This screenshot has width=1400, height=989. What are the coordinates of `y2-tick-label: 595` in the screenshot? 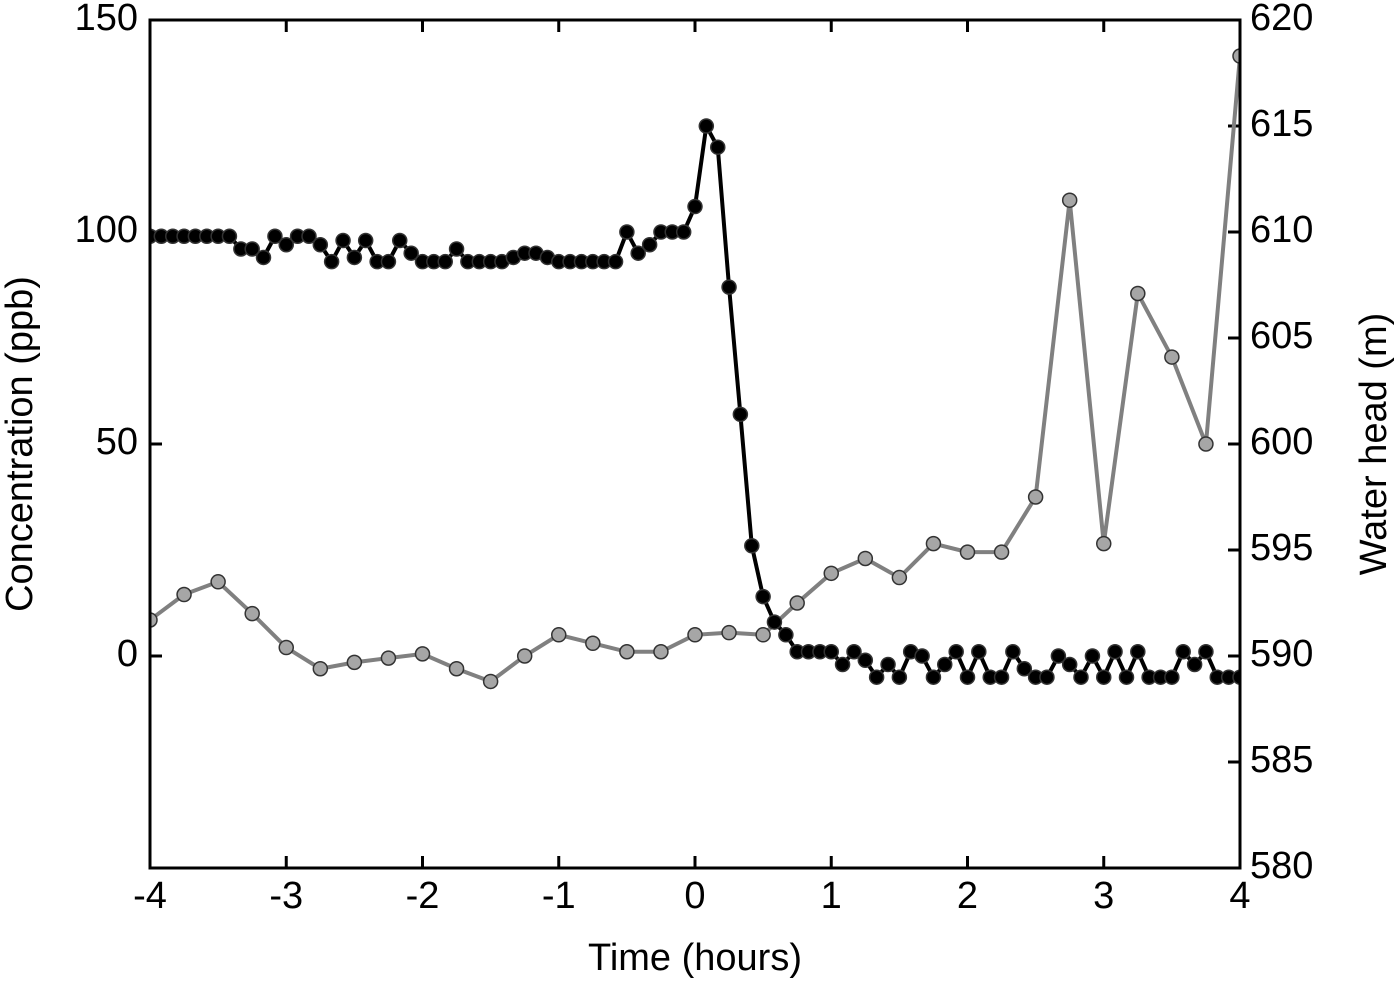 It's located at (1281, 548).